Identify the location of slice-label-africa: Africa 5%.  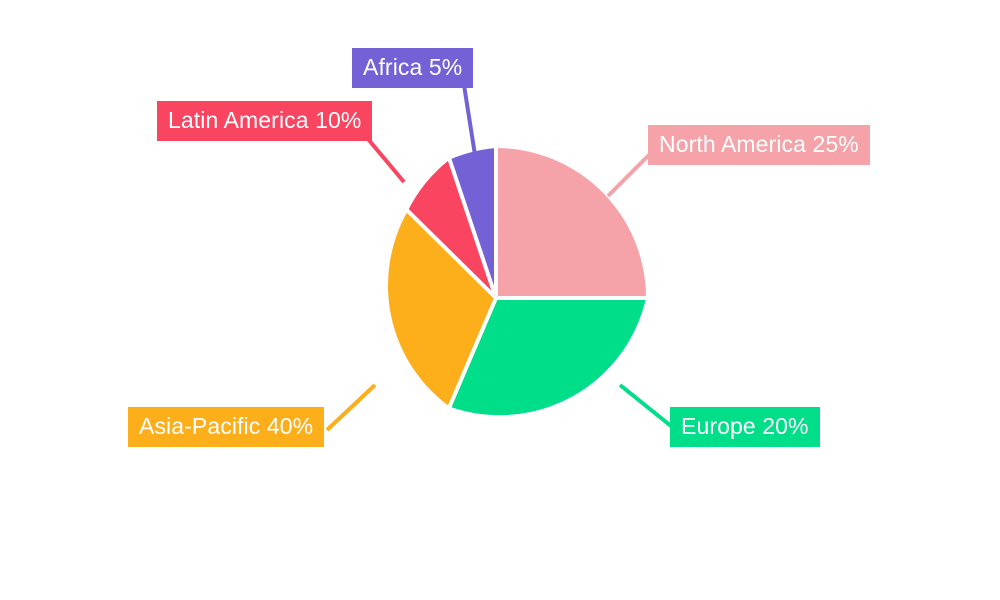
(413, 68).